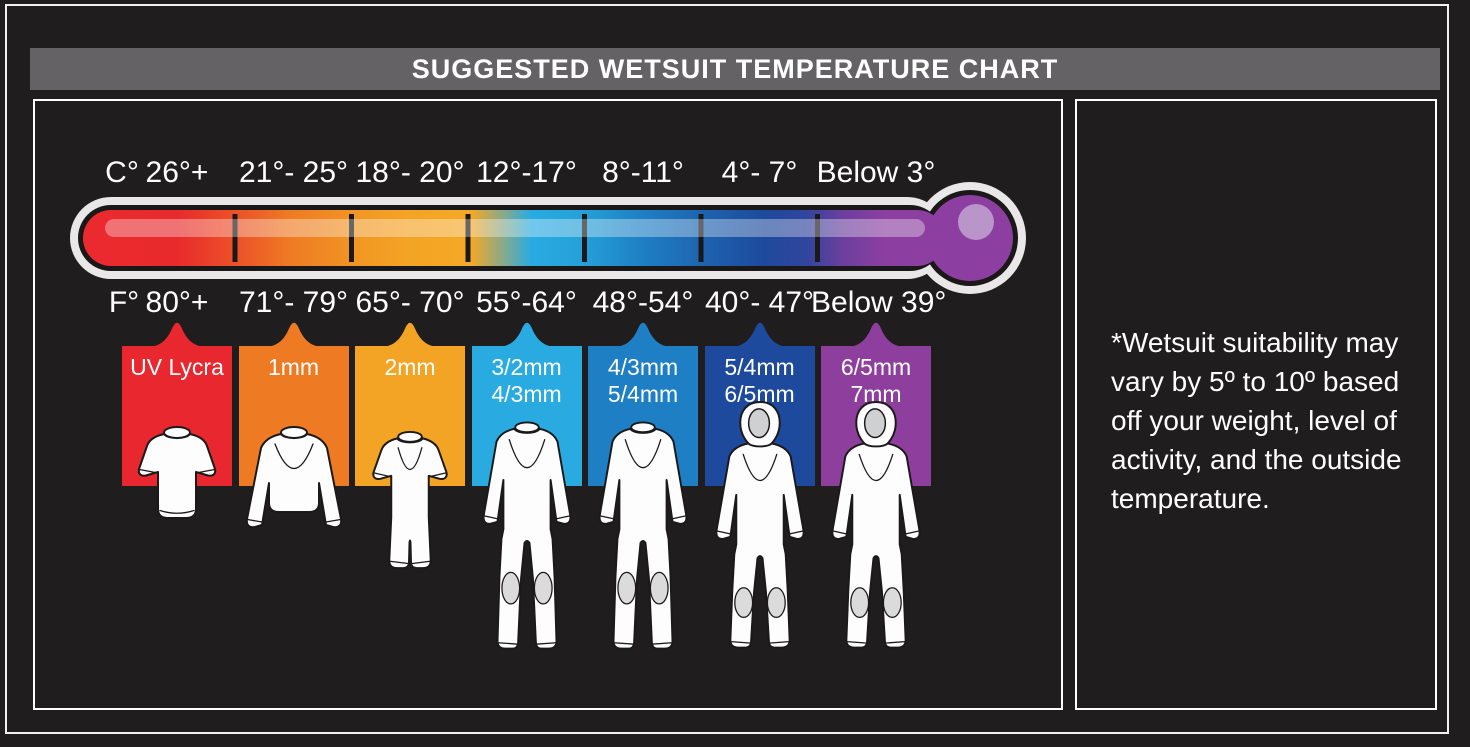 This screenshot has width=1470, height=747. Describe the element at coordinates (526, 367) in the screenshot. I see `wetsuit-thickness-label: 3/2mm` at that location.